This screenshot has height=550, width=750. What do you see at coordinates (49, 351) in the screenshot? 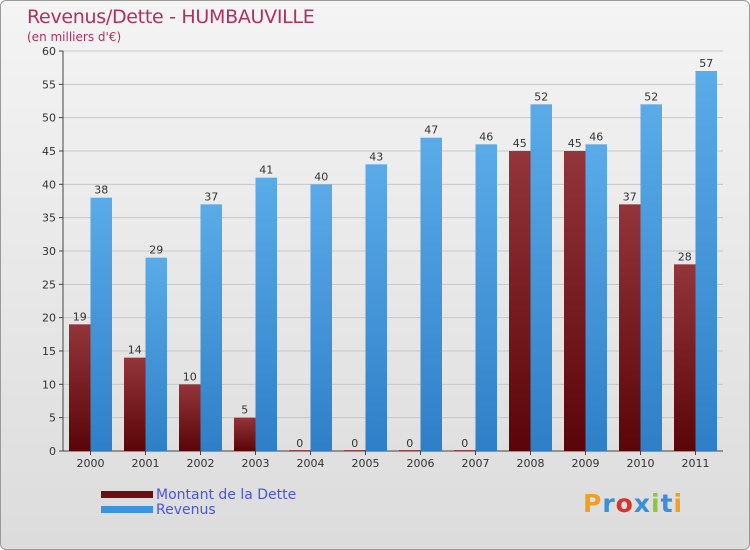
I see `y-tick-label: 15` at bounding box center [49, 351].